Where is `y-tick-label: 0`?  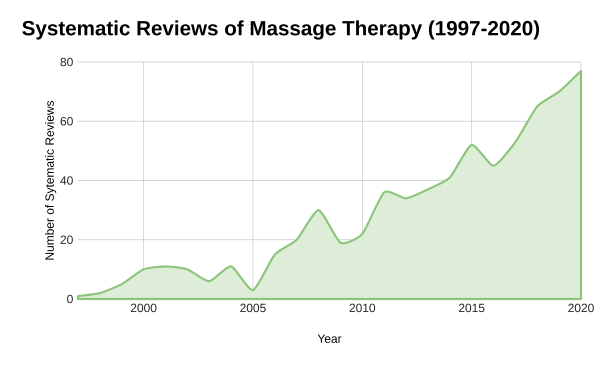 y-tick-label: 0 is located at coordinates (70, 299).